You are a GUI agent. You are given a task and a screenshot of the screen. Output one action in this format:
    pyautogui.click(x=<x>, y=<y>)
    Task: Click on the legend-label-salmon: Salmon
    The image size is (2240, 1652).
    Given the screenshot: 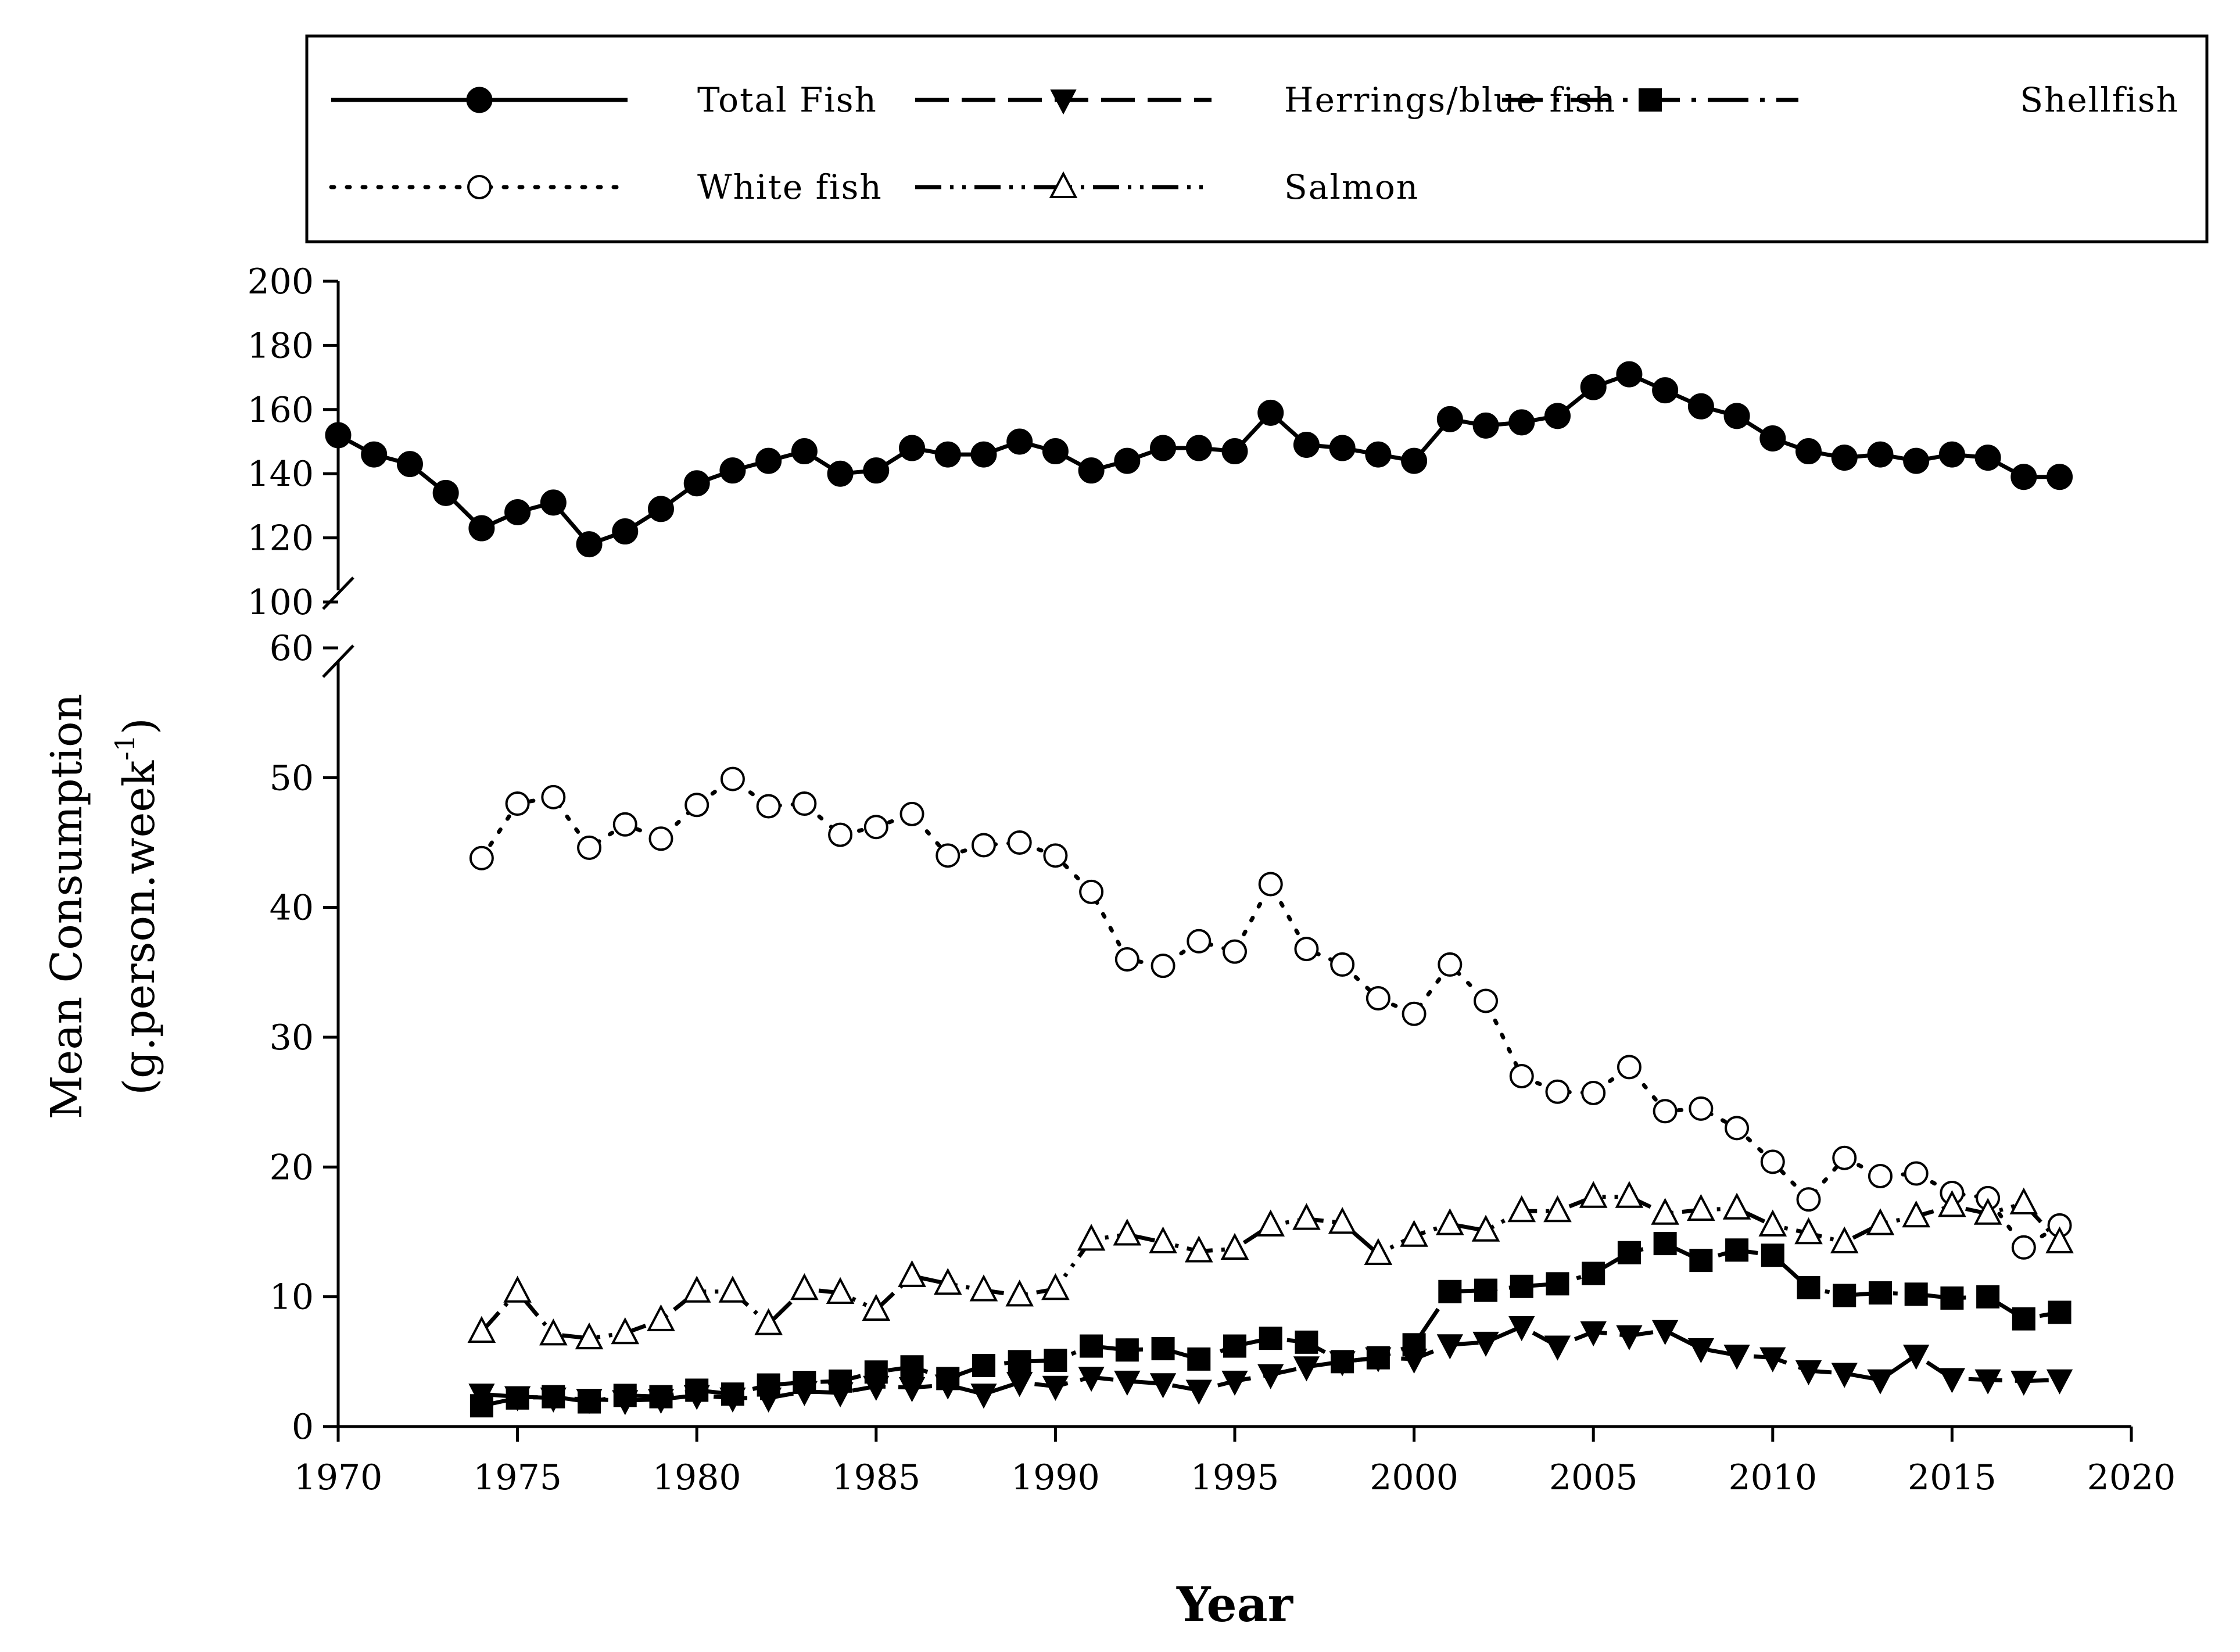 What is the action you would take?
    pyautogui.click(x=1351, y=187)
    